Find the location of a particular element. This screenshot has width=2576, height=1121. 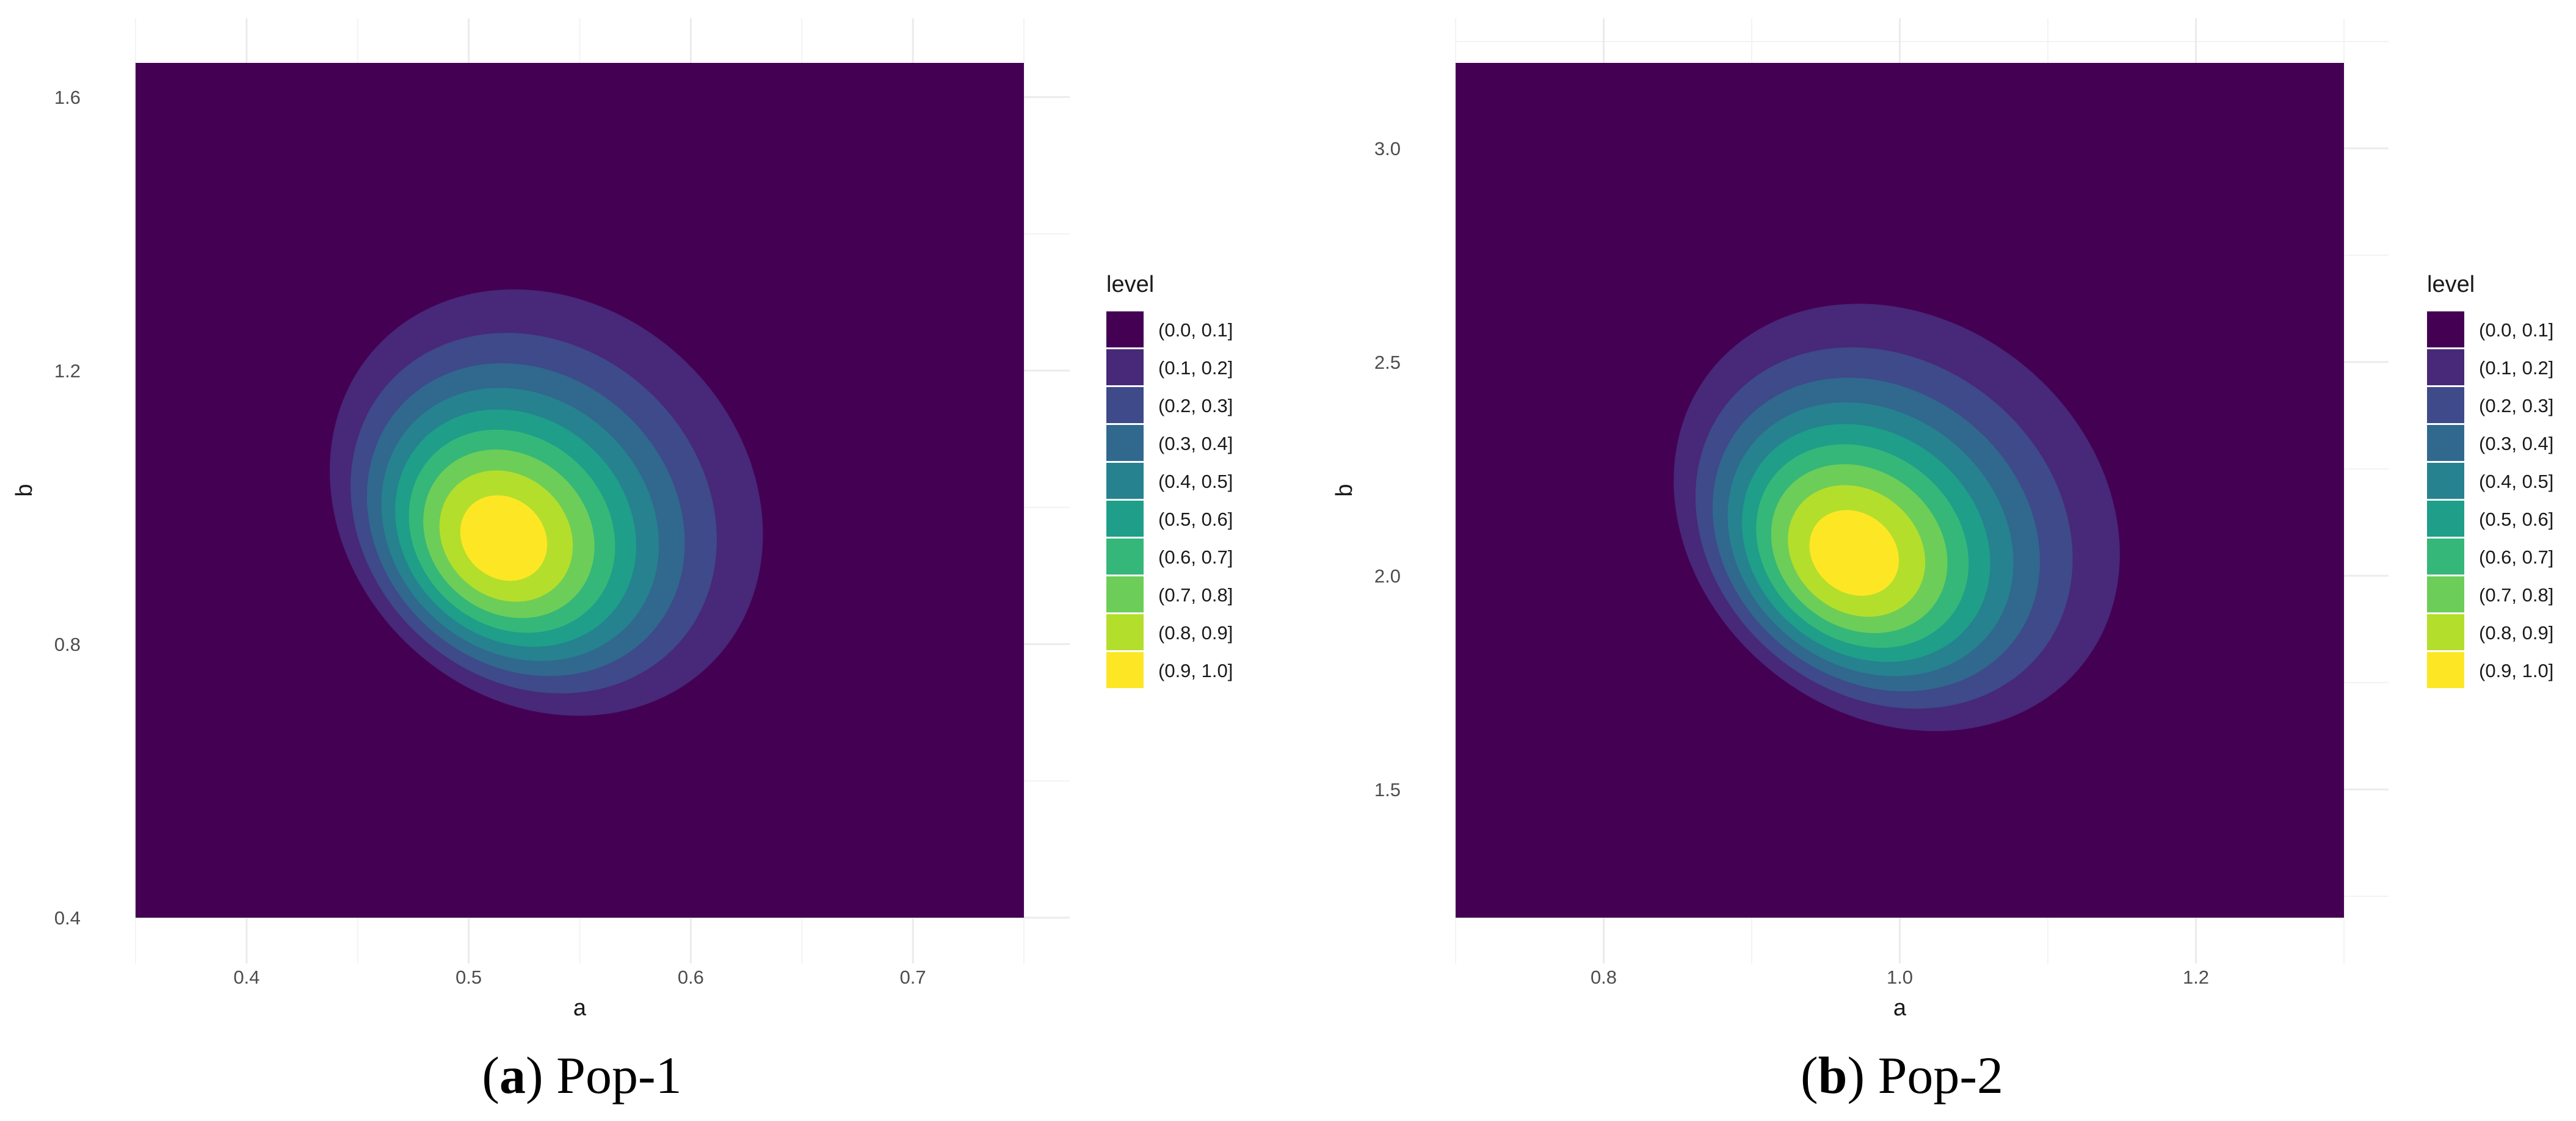

x-tick-label: 0.8 is located at coordinates (1604, 977).